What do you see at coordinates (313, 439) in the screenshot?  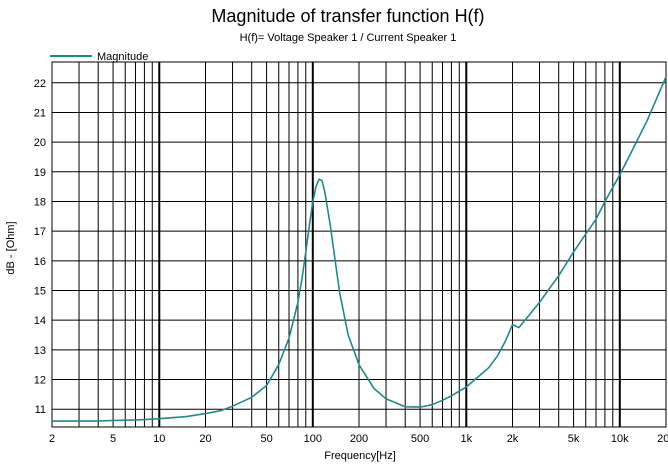 I see `x-tick-label: 100` at bounding box center [313, 439].